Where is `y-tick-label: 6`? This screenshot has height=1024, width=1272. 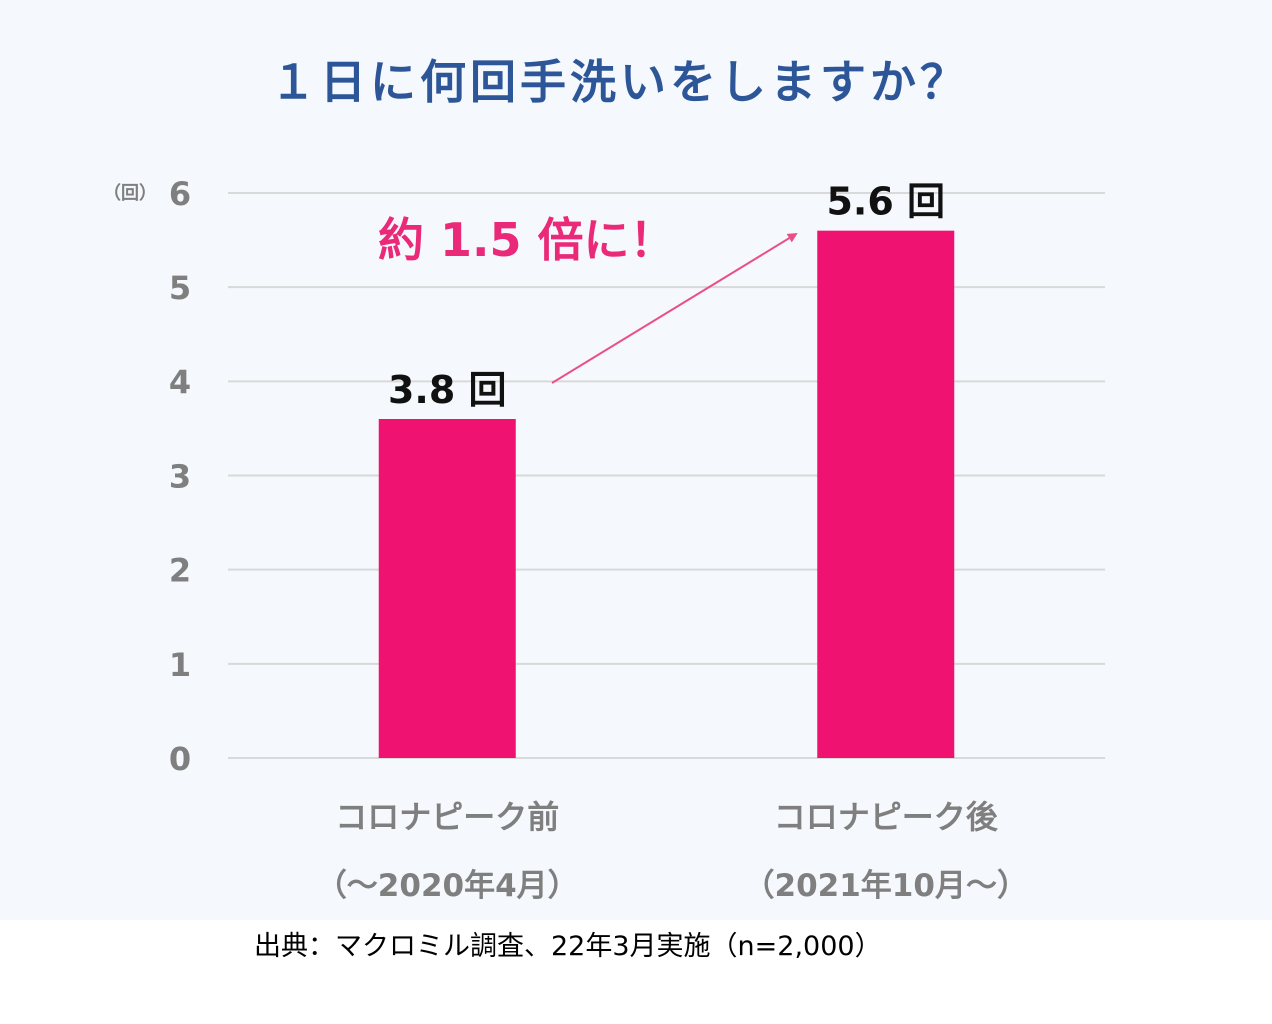 y-tick-label: 6 is located at coordinates (180, 194).